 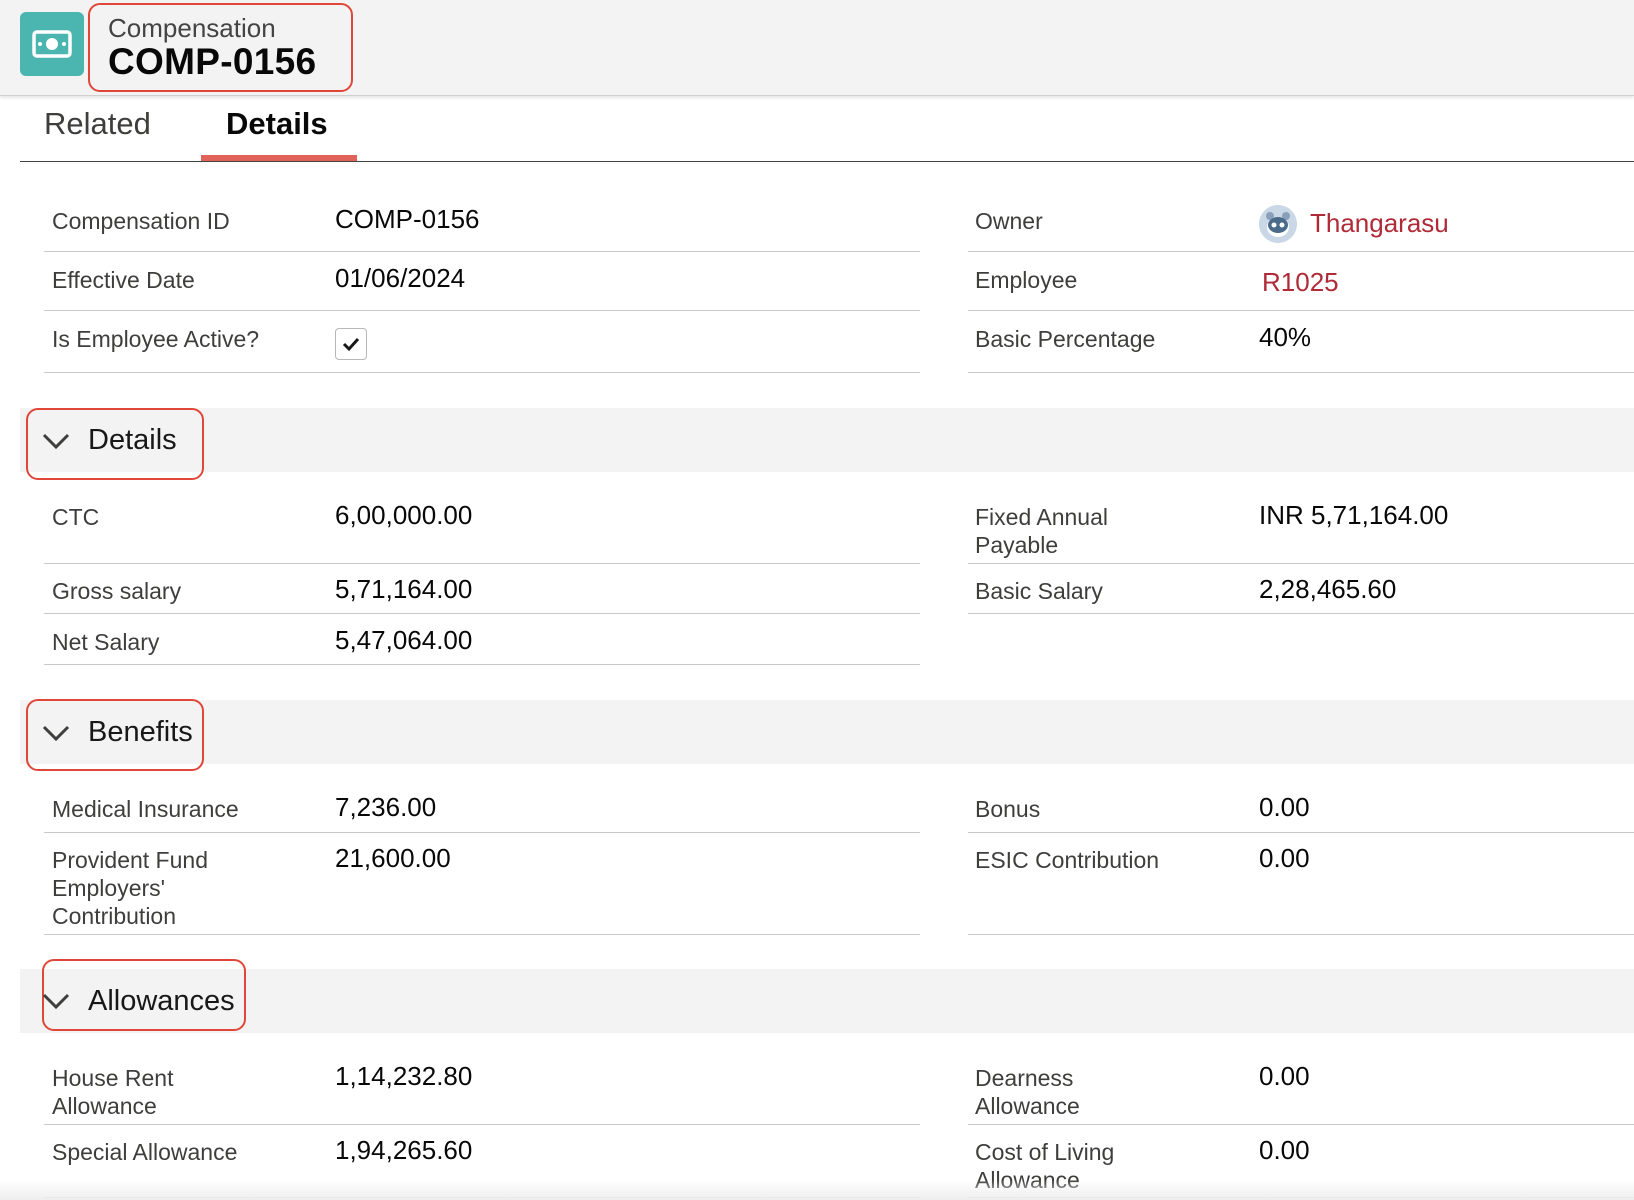 What do you see at coordinates (1284, 807) in the screenshot?
I see `bonus-value: 0.00` at bounding box center [1284, 807].